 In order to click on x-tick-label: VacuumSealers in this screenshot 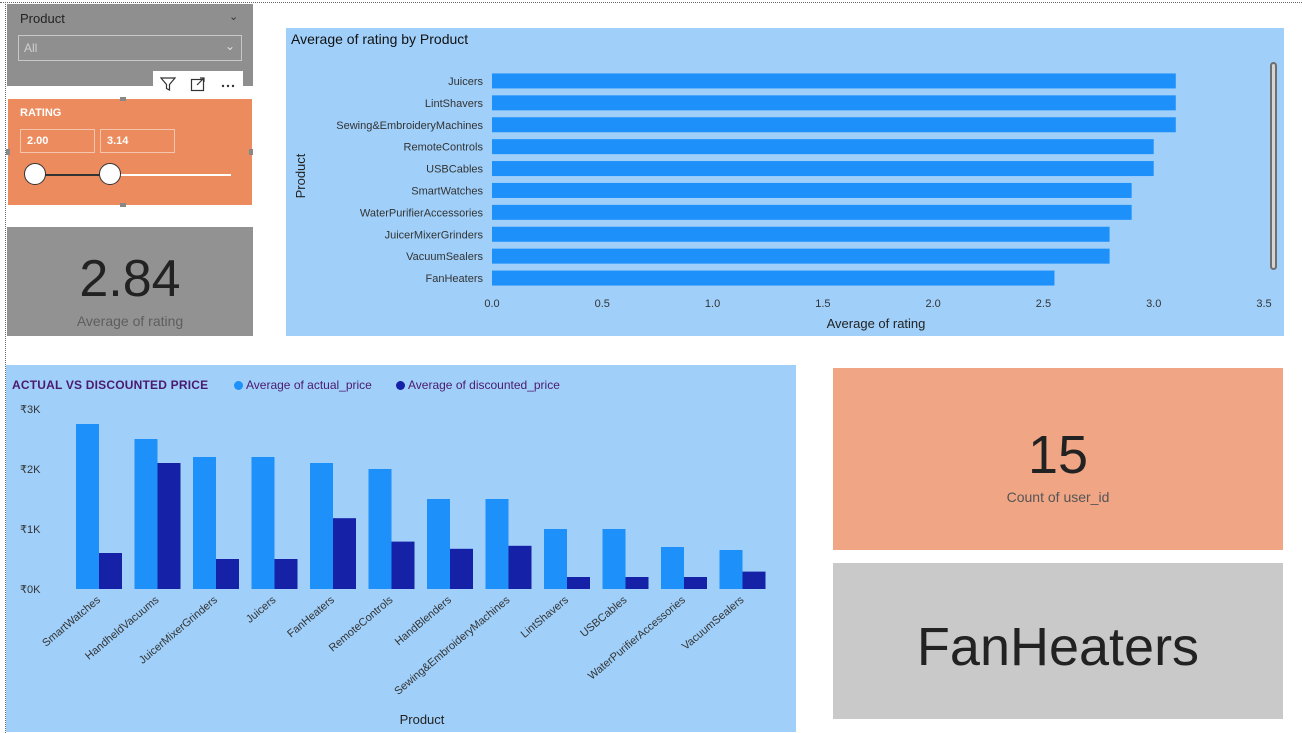, I will do `click(713, 623)`.